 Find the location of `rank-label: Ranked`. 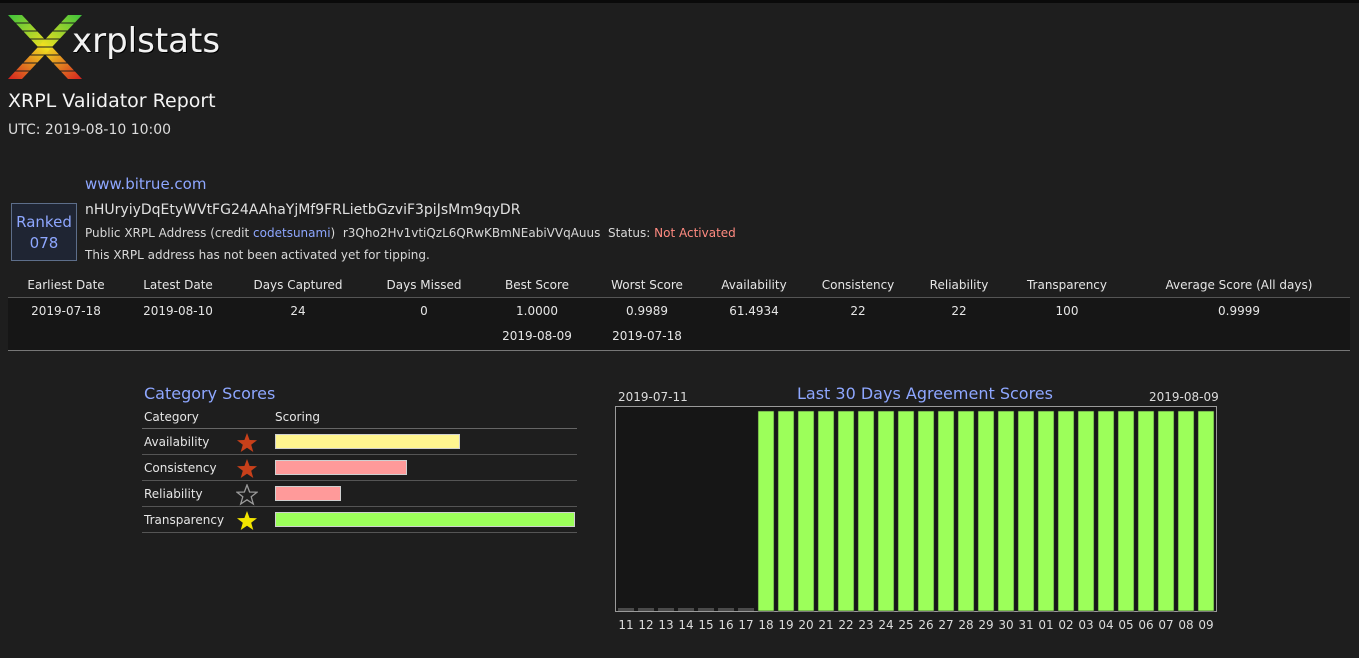

rank-label: Ranked is located at coordinates (44, 222).